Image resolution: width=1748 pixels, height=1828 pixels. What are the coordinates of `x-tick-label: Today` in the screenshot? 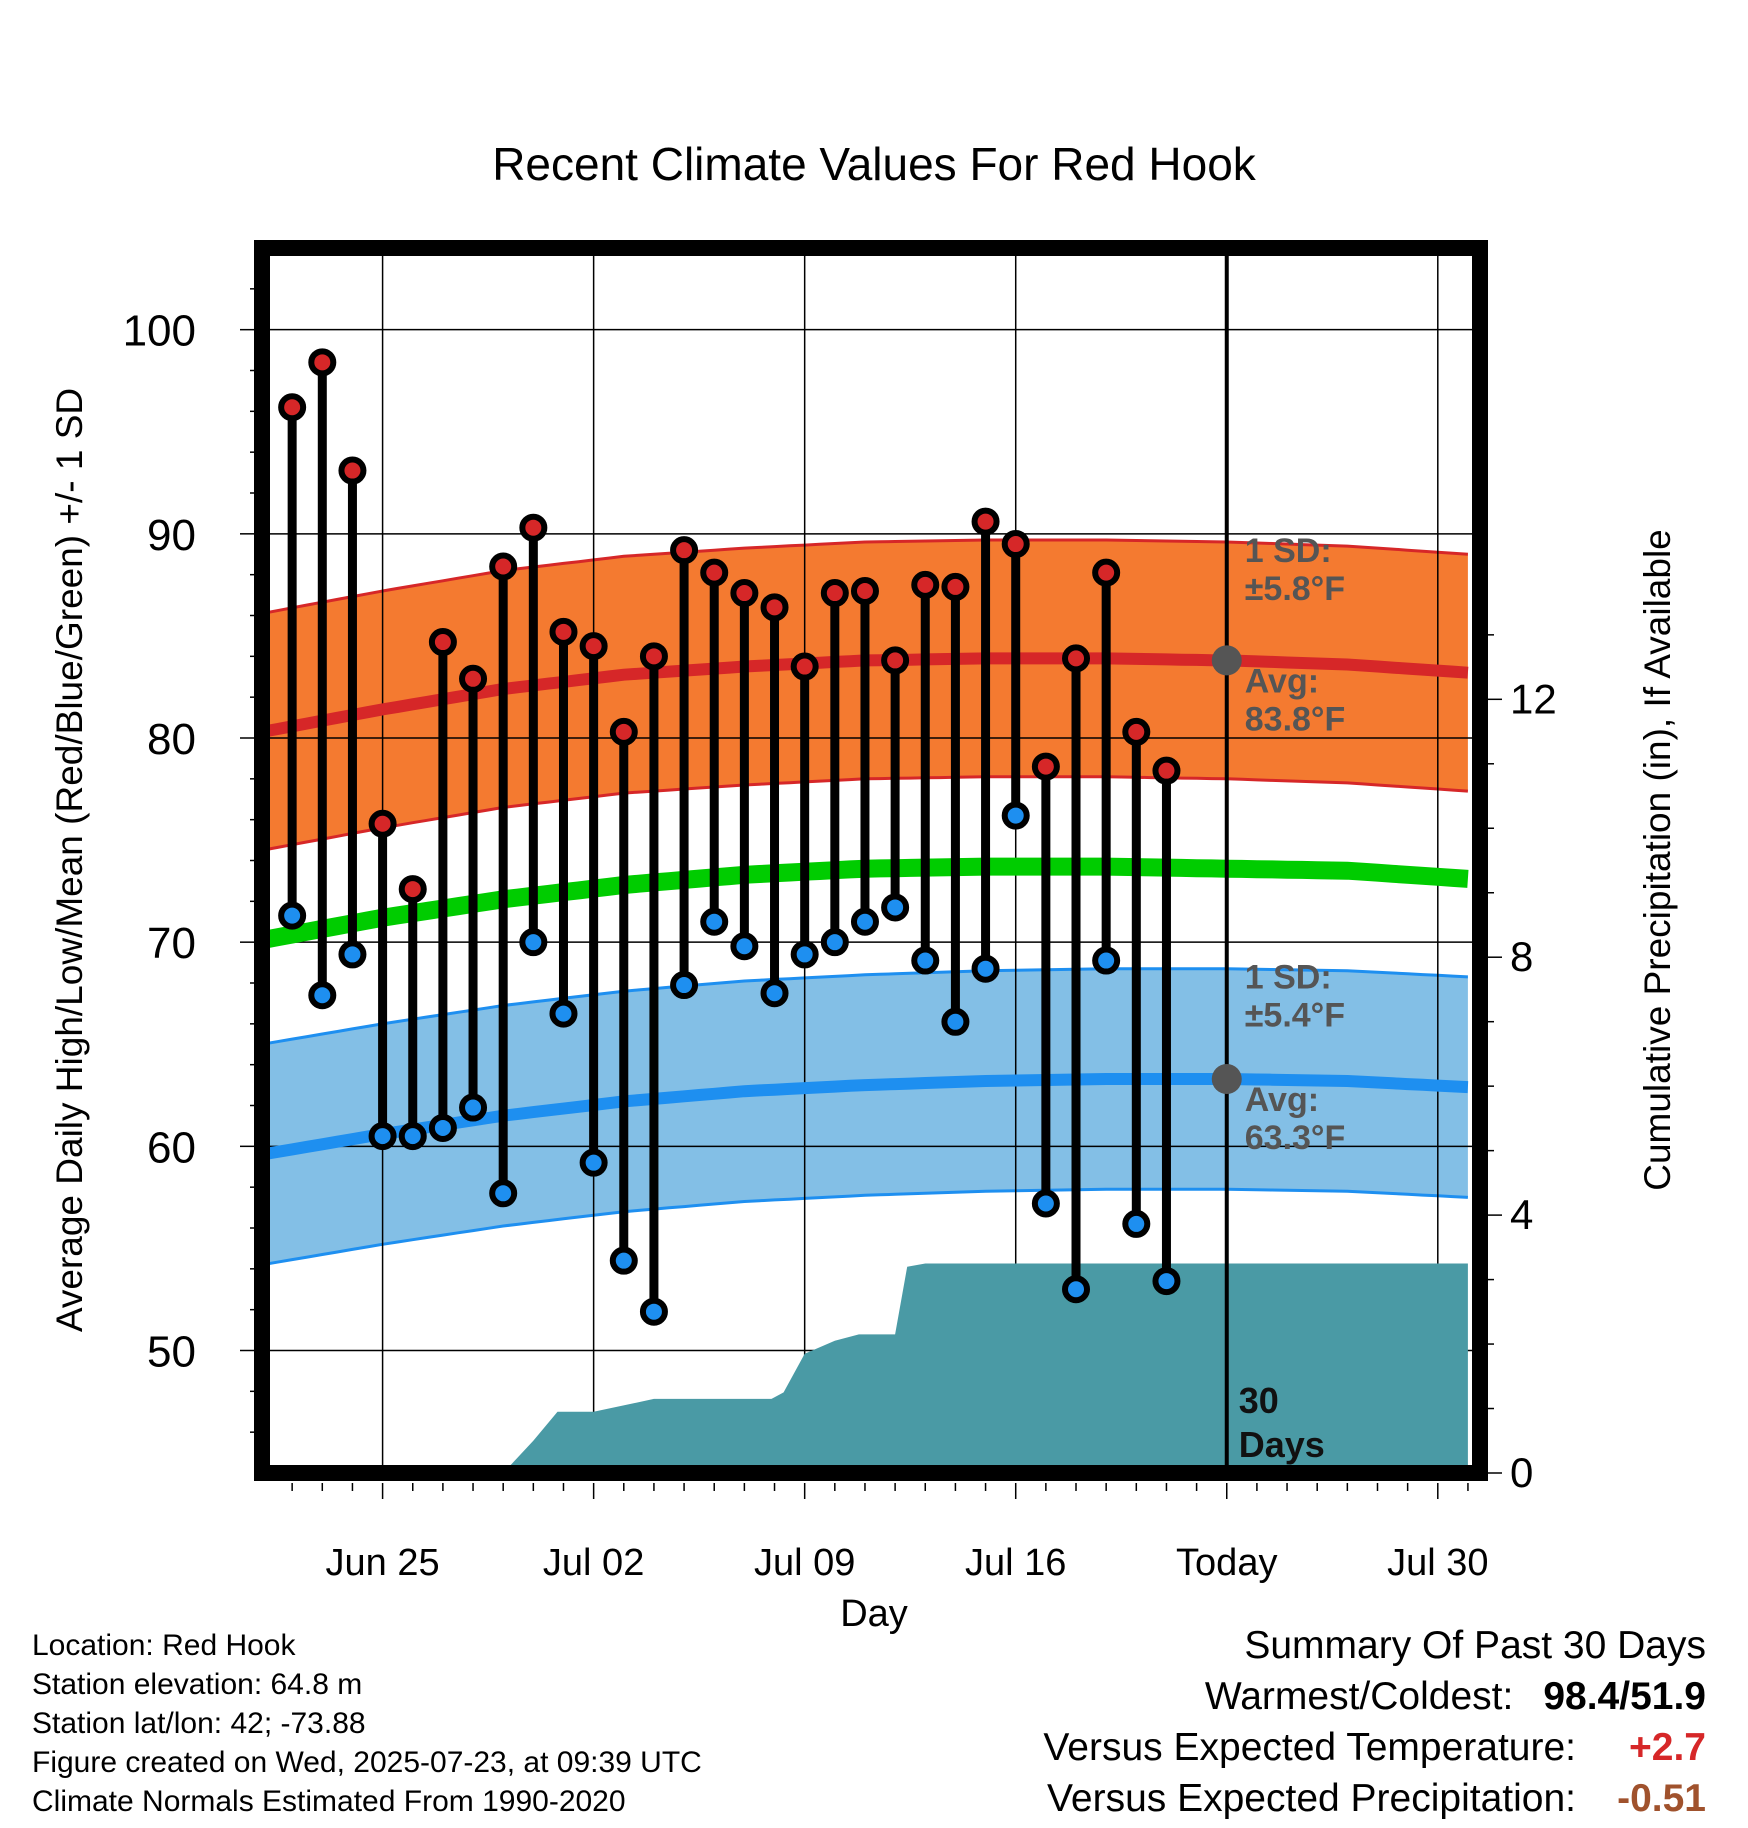 It's located at (1226, 1563).